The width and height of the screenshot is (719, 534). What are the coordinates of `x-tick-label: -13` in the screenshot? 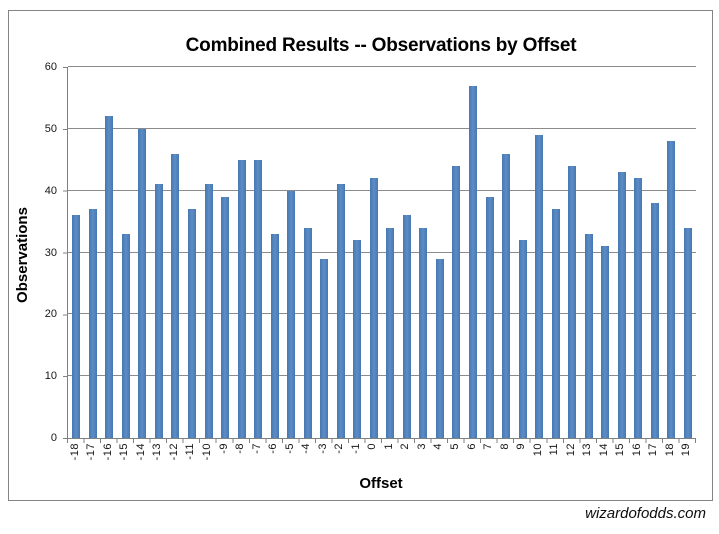 It's located at (157, 452).